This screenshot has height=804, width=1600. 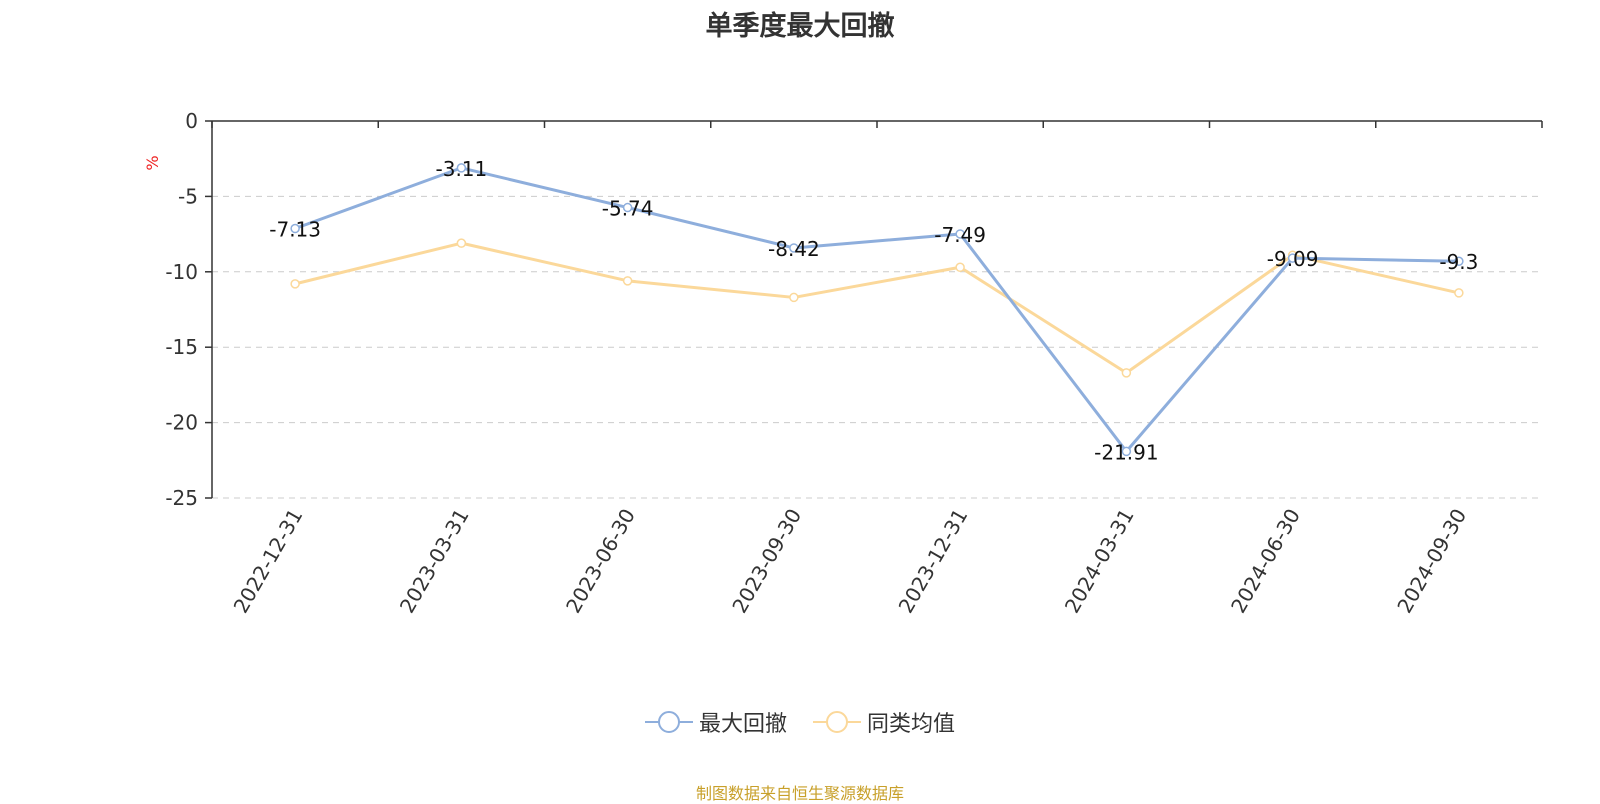 What do you see at coordinates (181, 423) in the screenshot?
I see `y-tick-label: -20` at bounding box center [181, 423].